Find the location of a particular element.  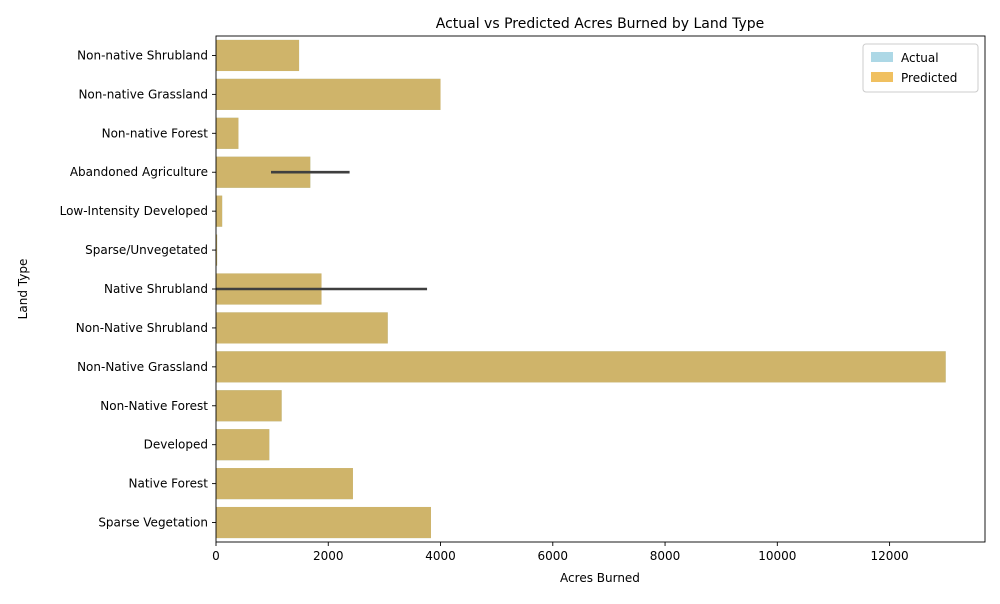

x-tick-label: 0 is located at coordinates (216, 556).